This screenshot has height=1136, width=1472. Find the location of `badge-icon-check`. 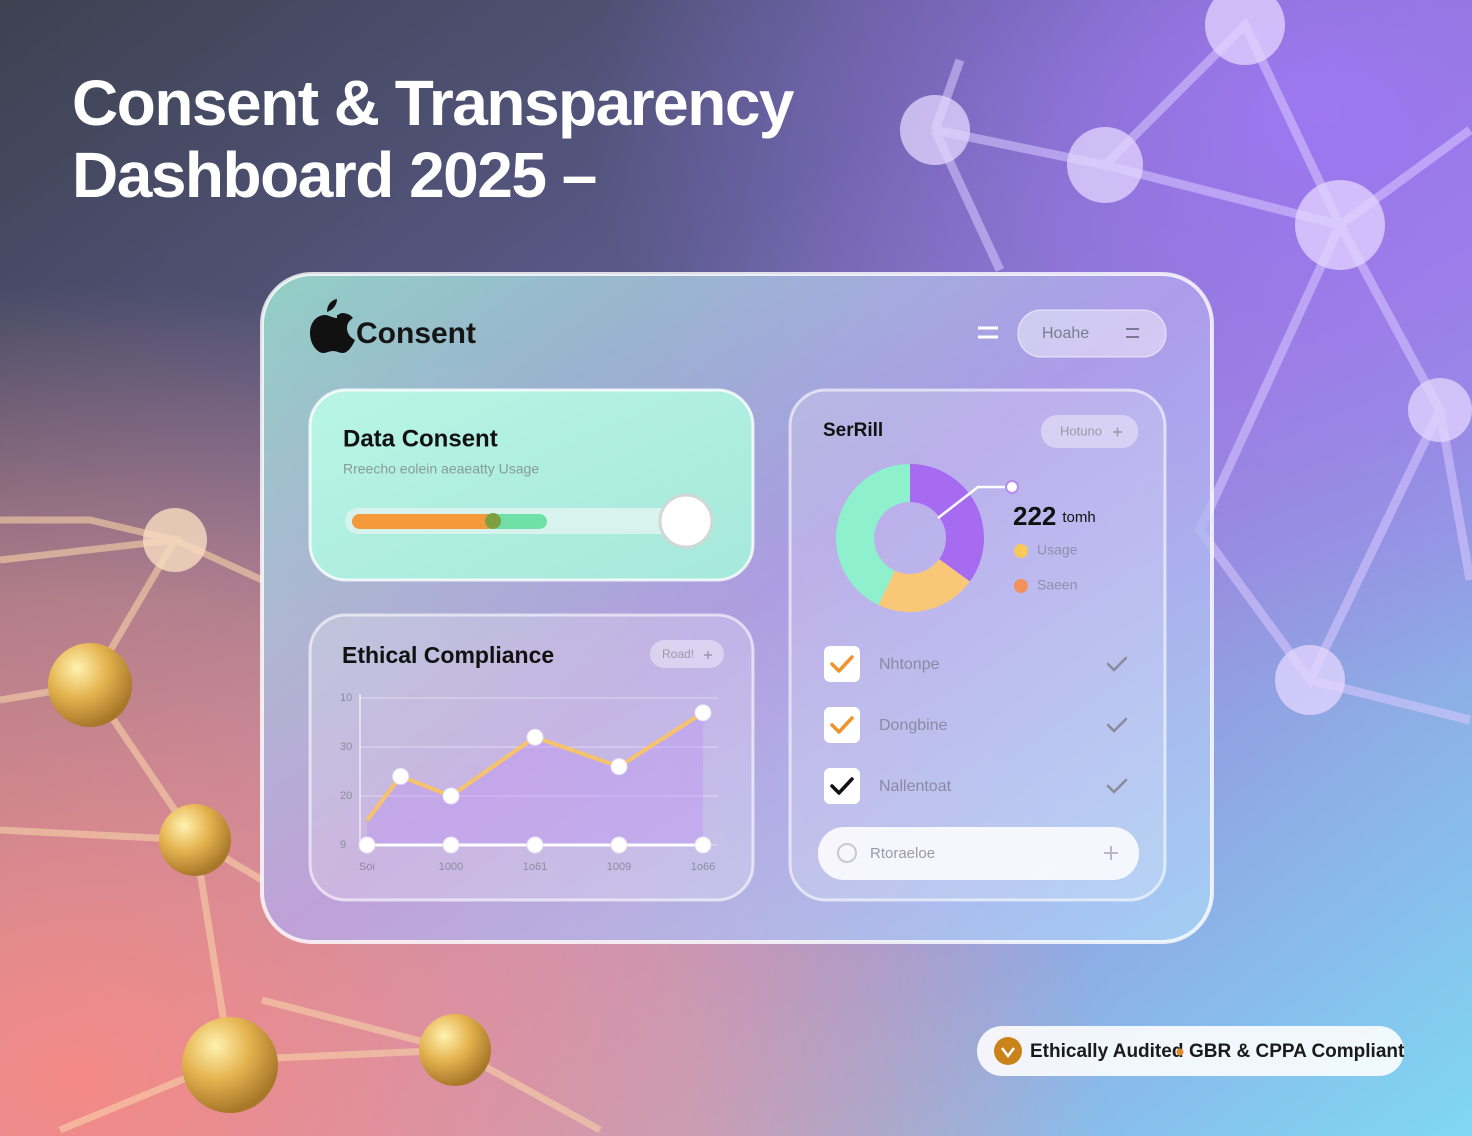

badge-icon-check is located at coordinates (1008, 1053).